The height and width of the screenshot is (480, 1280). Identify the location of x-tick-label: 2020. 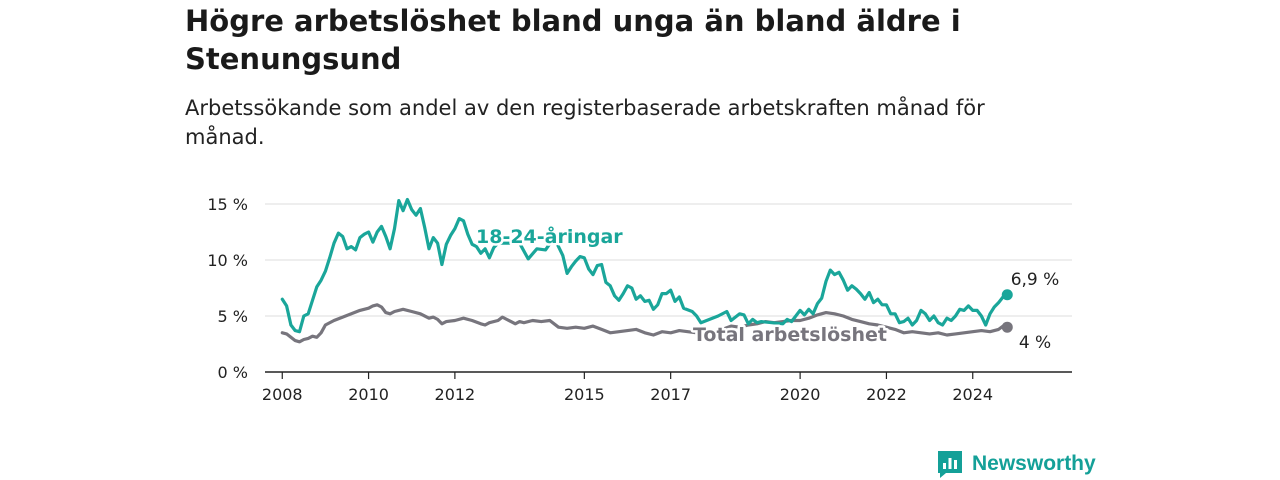
(800, 394).